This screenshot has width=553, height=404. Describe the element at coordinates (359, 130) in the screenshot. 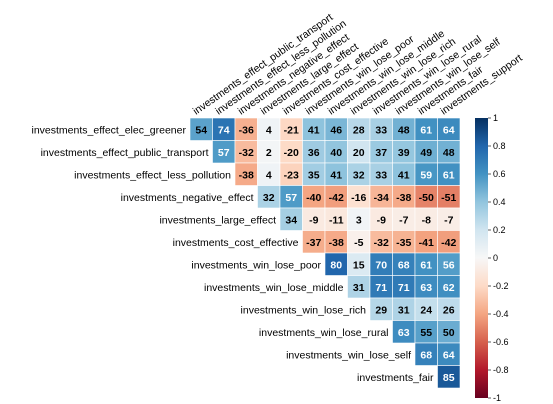

I see `cell-value-label: 28` at that location.